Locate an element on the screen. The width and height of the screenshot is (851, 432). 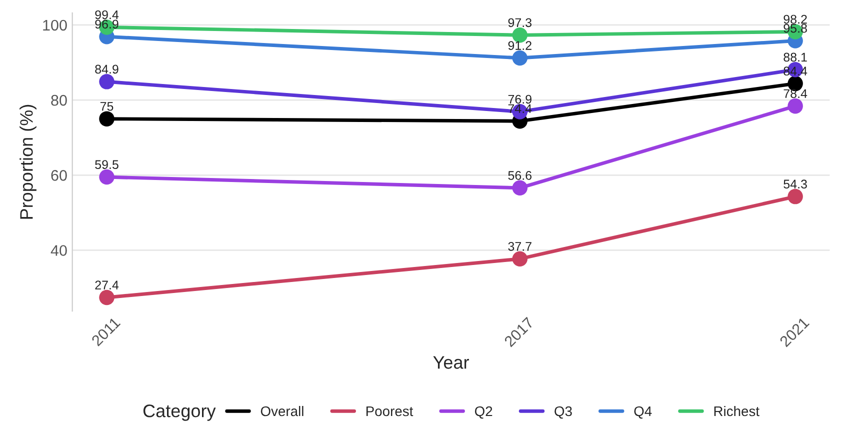
data-label: 99.4 is located at coordinates (107, 15).